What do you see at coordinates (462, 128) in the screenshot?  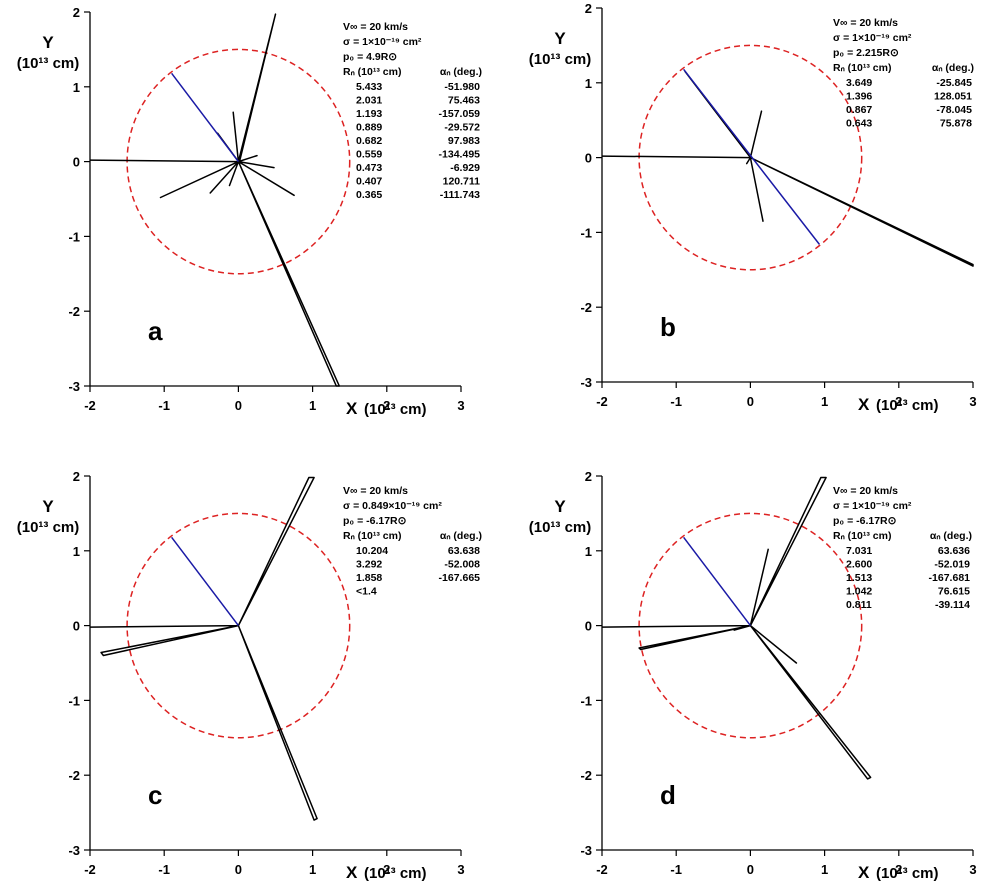 I see `table-cell-alpha: -29.572` at bounding box center [462, 128].